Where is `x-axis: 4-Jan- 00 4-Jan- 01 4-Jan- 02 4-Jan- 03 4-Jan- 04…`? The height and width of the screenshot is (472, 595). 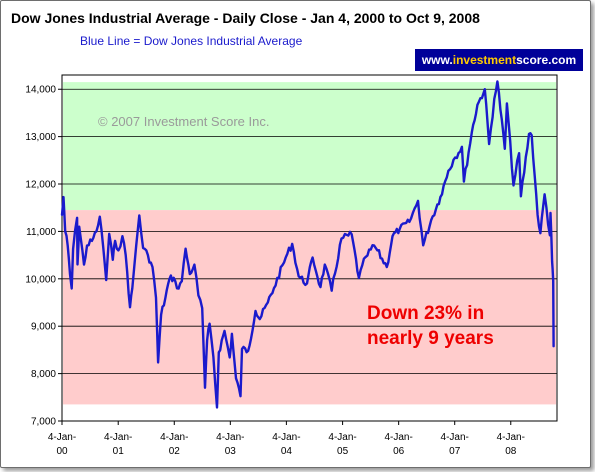 x-axis: 4-Jan- 00 4-Jan- 01 4-Jan- 02 4-Jan- 03 4-Jan- 04… is located at coordinates (286, 439).